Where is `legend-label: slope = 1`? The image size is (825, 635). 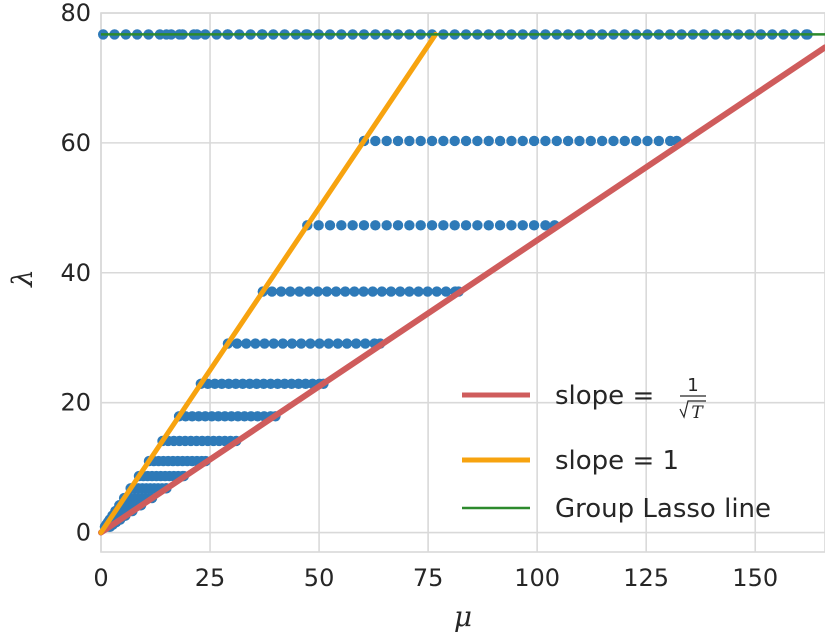 legend-label: slope = 1 is located at coordinates (617, 461).